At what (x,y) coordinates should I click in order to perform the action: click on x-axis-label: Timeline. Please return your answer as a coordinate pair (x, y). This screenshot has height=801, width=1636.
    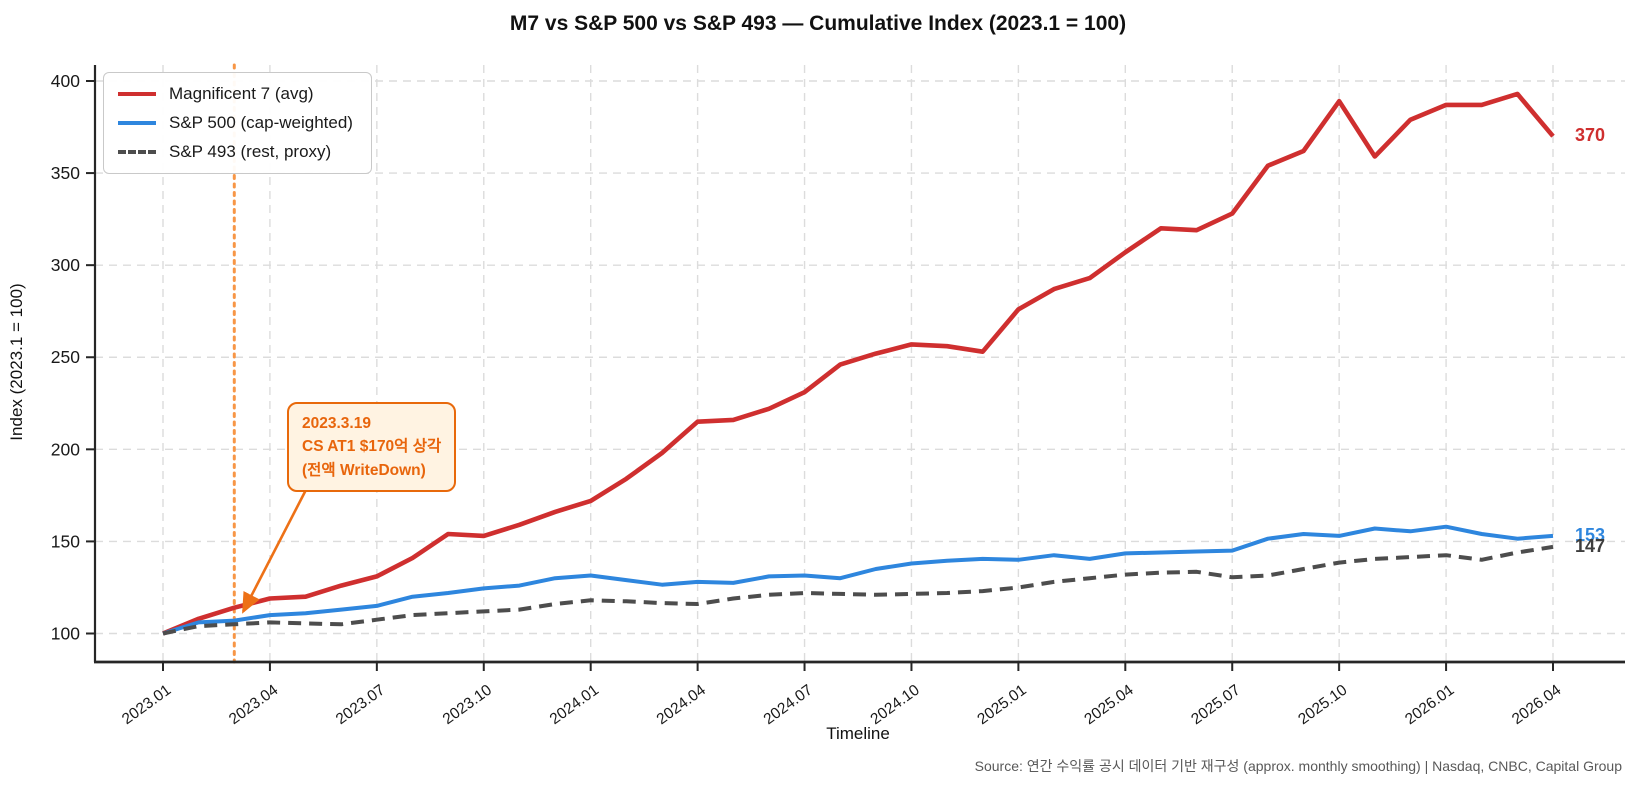
    Looking at the image, I should click on (858, 733).